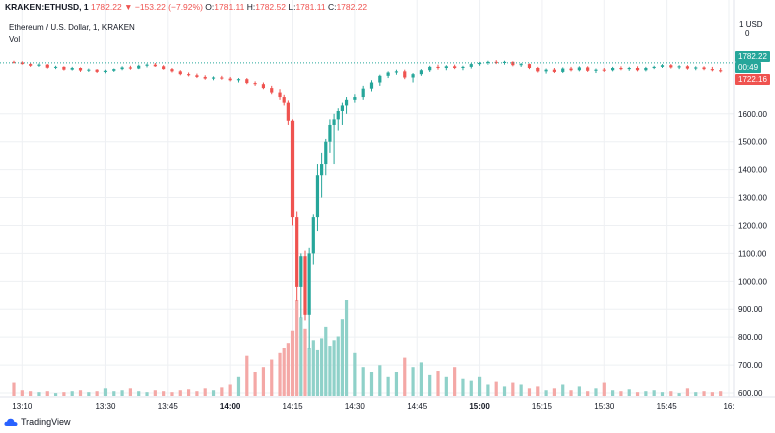 This screenshot has height=433, width=775. Describe the element at coordinates (72, 34) in the screenshot. I see `chart-subtitle: Ethereum / U.S. Dollar, 1, KRAKEN Vol` at that location.